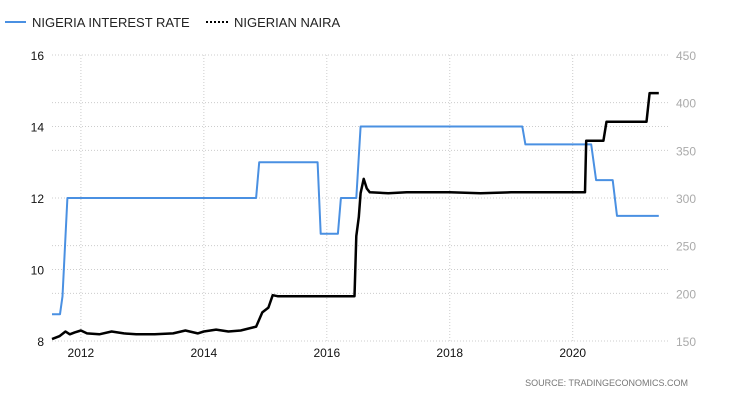 The width and height of the screenshot is (730, 400). What do you see at coordinates (38, 56) in the screenshot?
I see `left-tick-label: 16` at bounding box center [38, 56].